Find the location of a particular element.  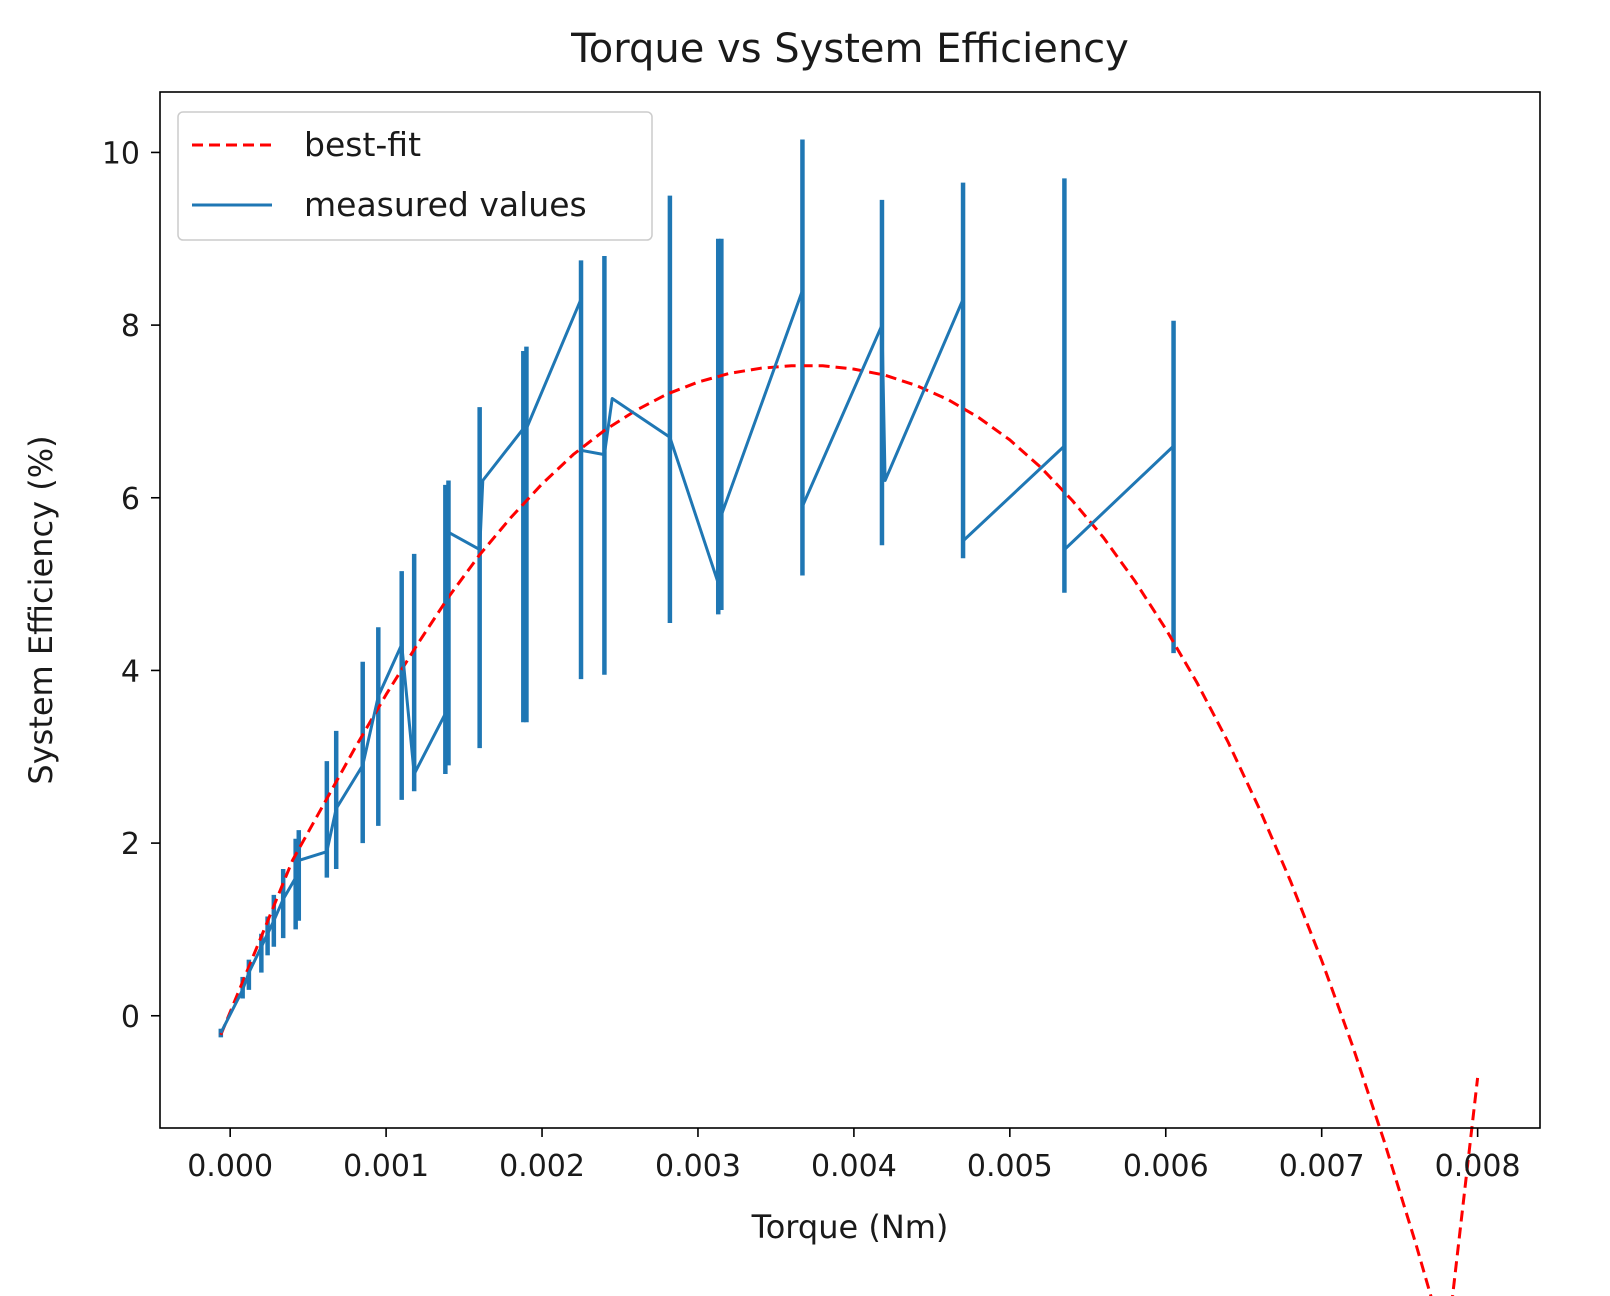

y-tick-label: 2 is located at coordinates (130, 844).